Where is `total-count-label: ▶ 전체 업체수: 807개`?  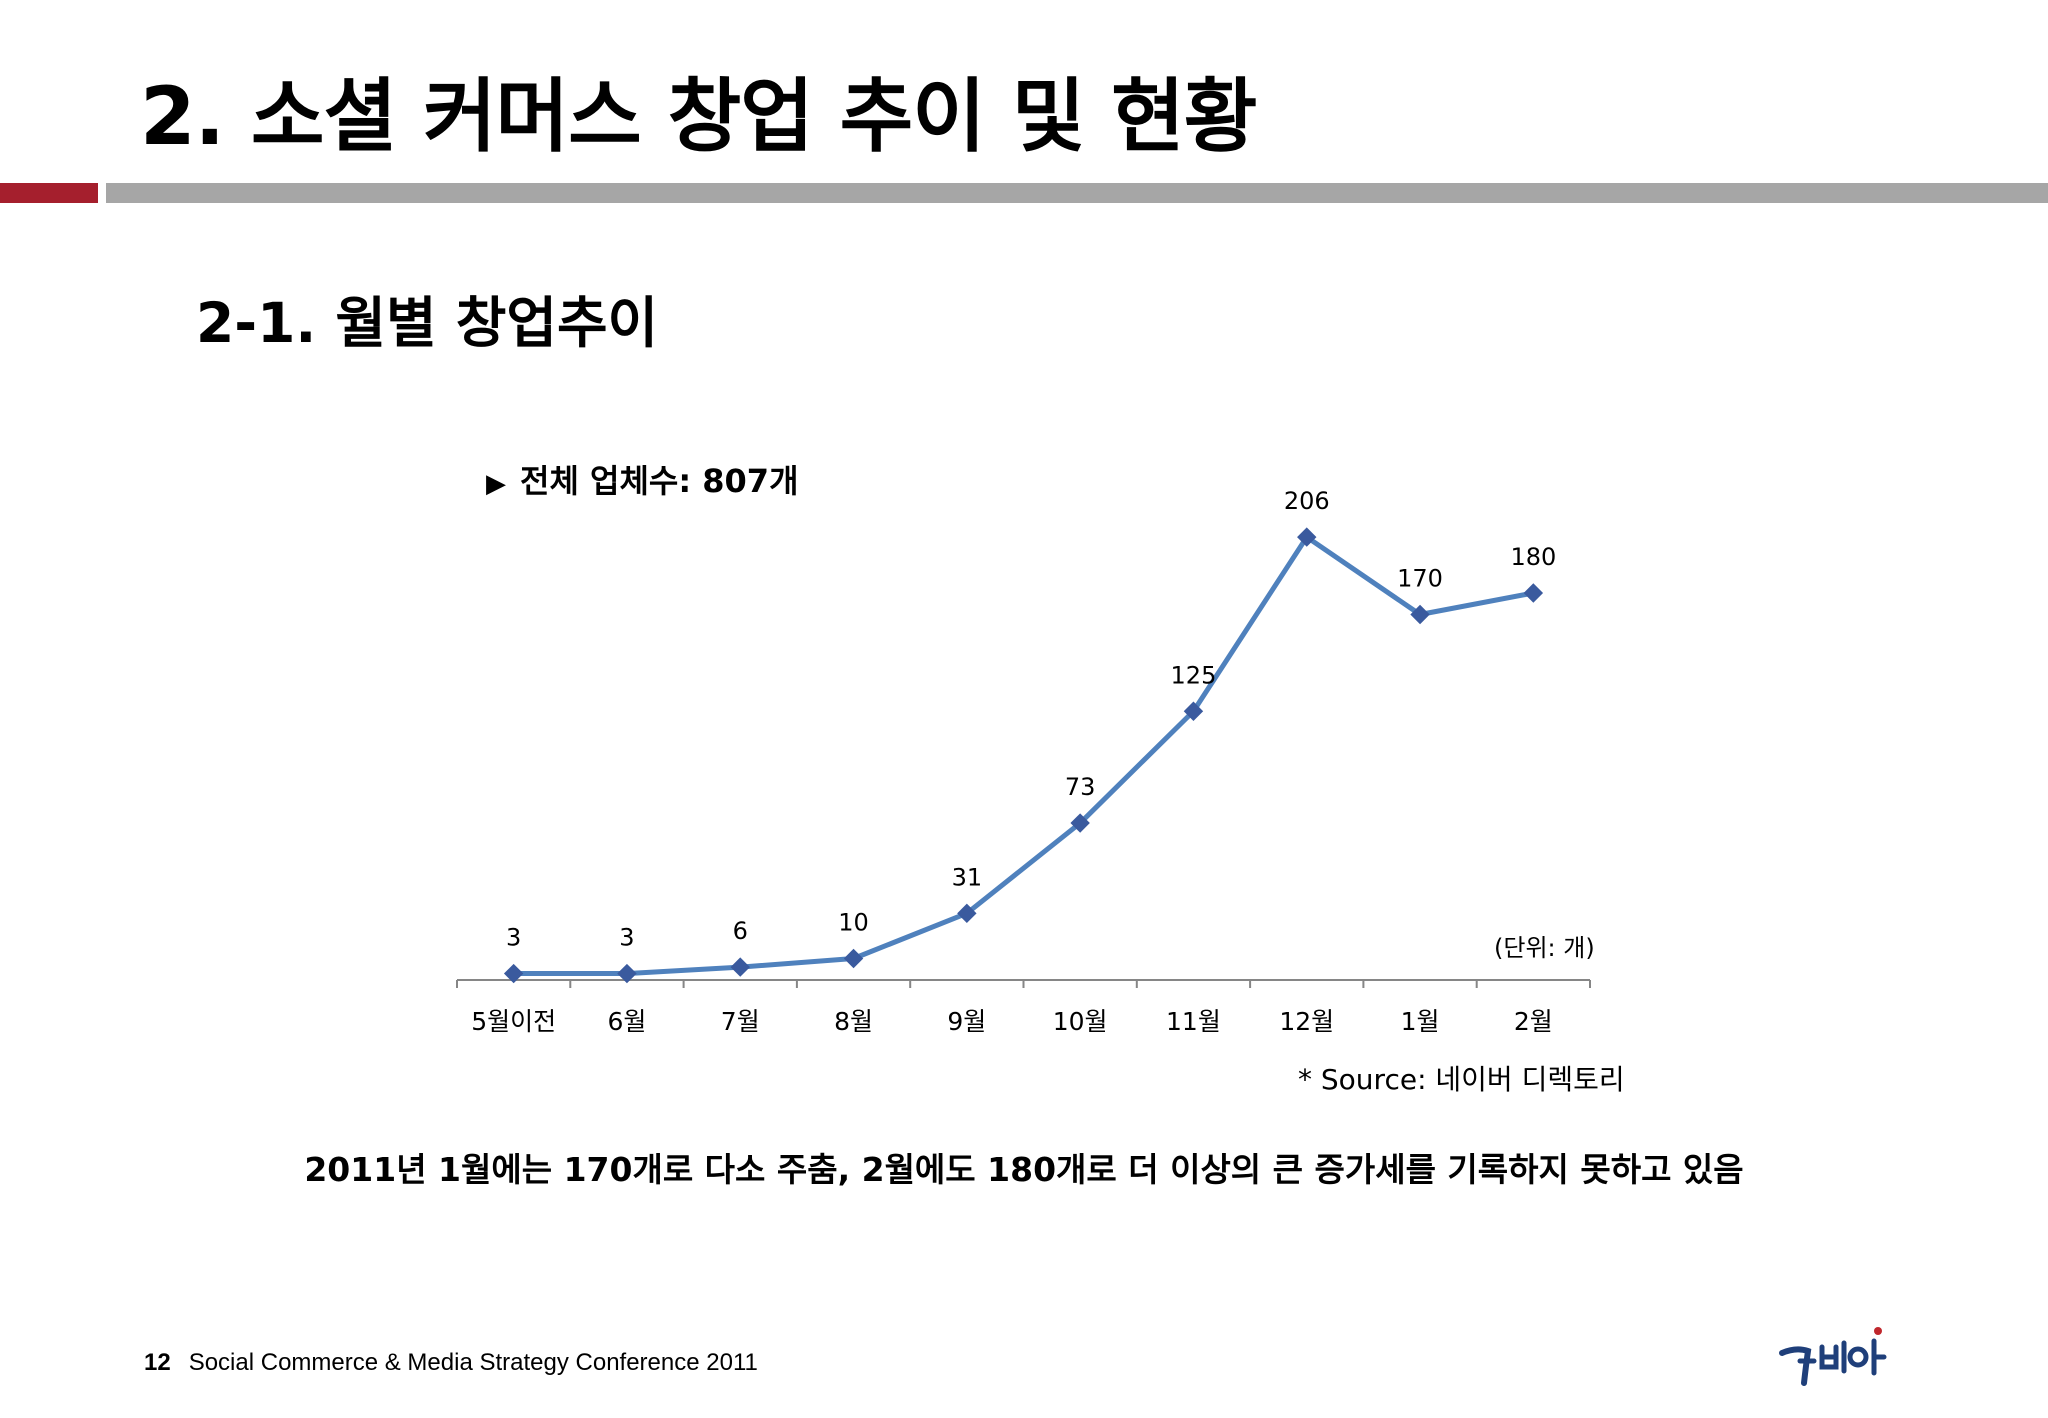 total-count-label: ▶ 전체 업체수: 807개 is located at coordinates (642, 479).